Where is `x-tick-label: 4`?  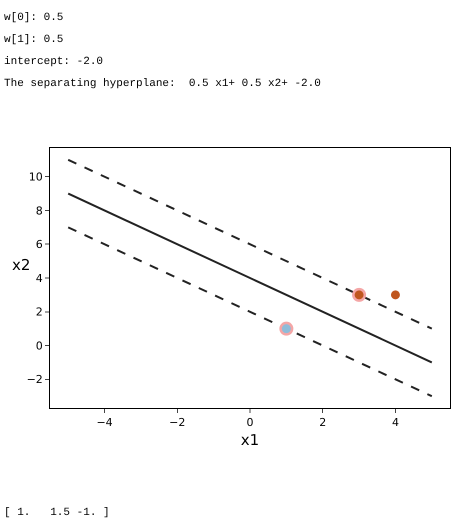
x-tick-label: 4 is located at coordinates (395, 423).